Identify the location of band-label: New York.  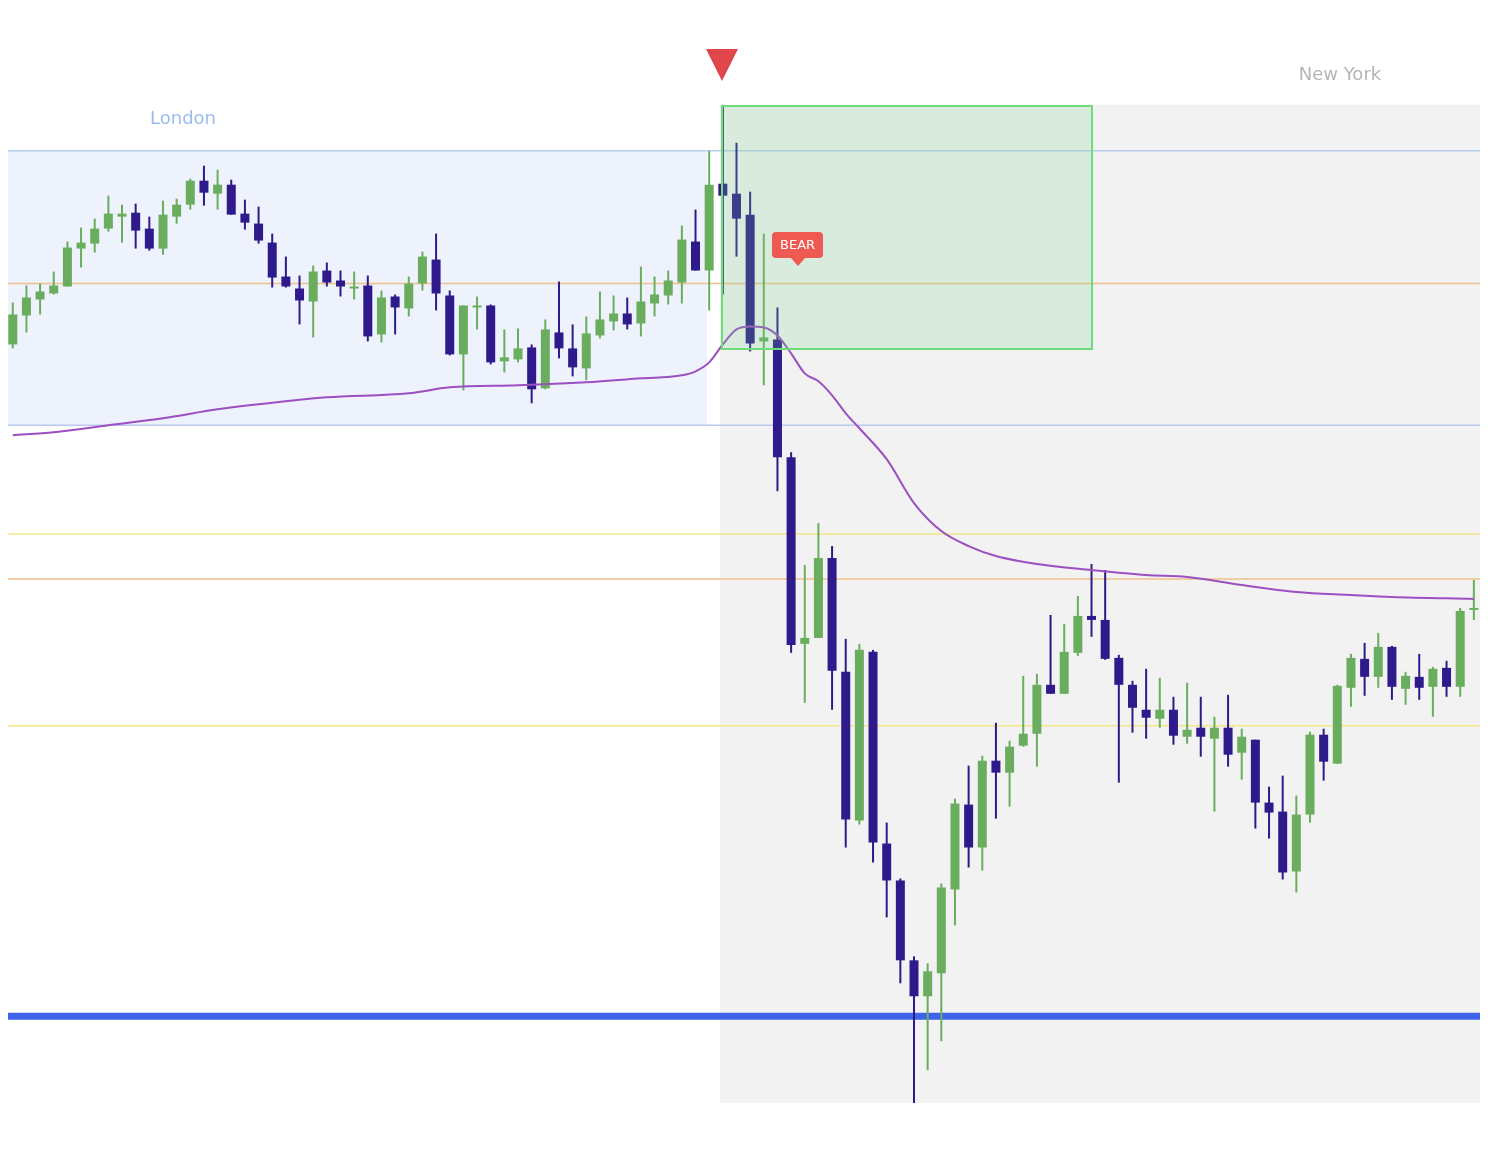
(1340, 73).